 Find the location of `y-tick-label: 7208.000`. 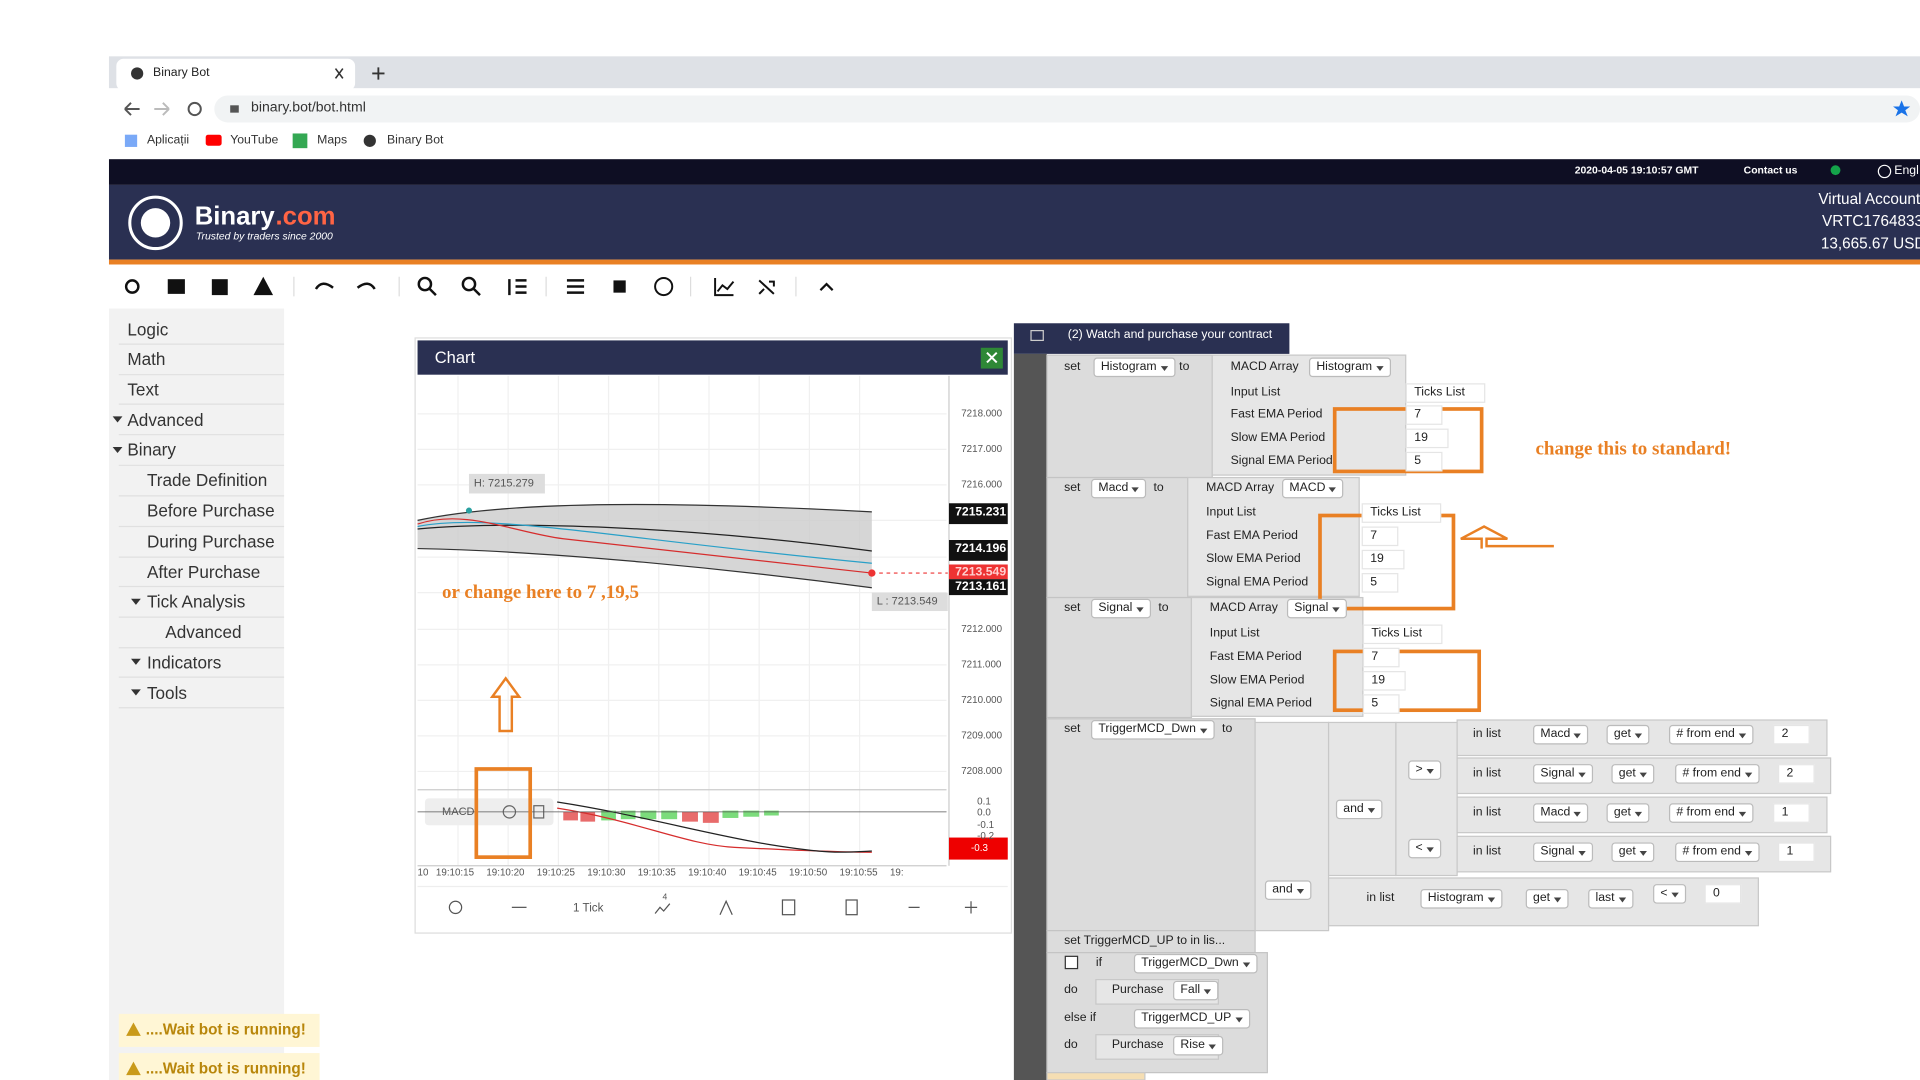

y-tick-label: 7208.000 is located at coordinates (982, 771).